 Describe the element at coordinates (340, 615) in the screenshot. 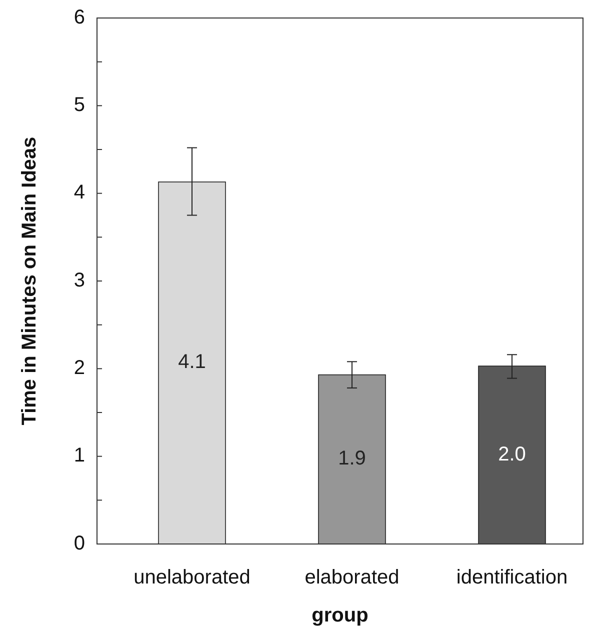

I see `x-axis-title: group` at that location.